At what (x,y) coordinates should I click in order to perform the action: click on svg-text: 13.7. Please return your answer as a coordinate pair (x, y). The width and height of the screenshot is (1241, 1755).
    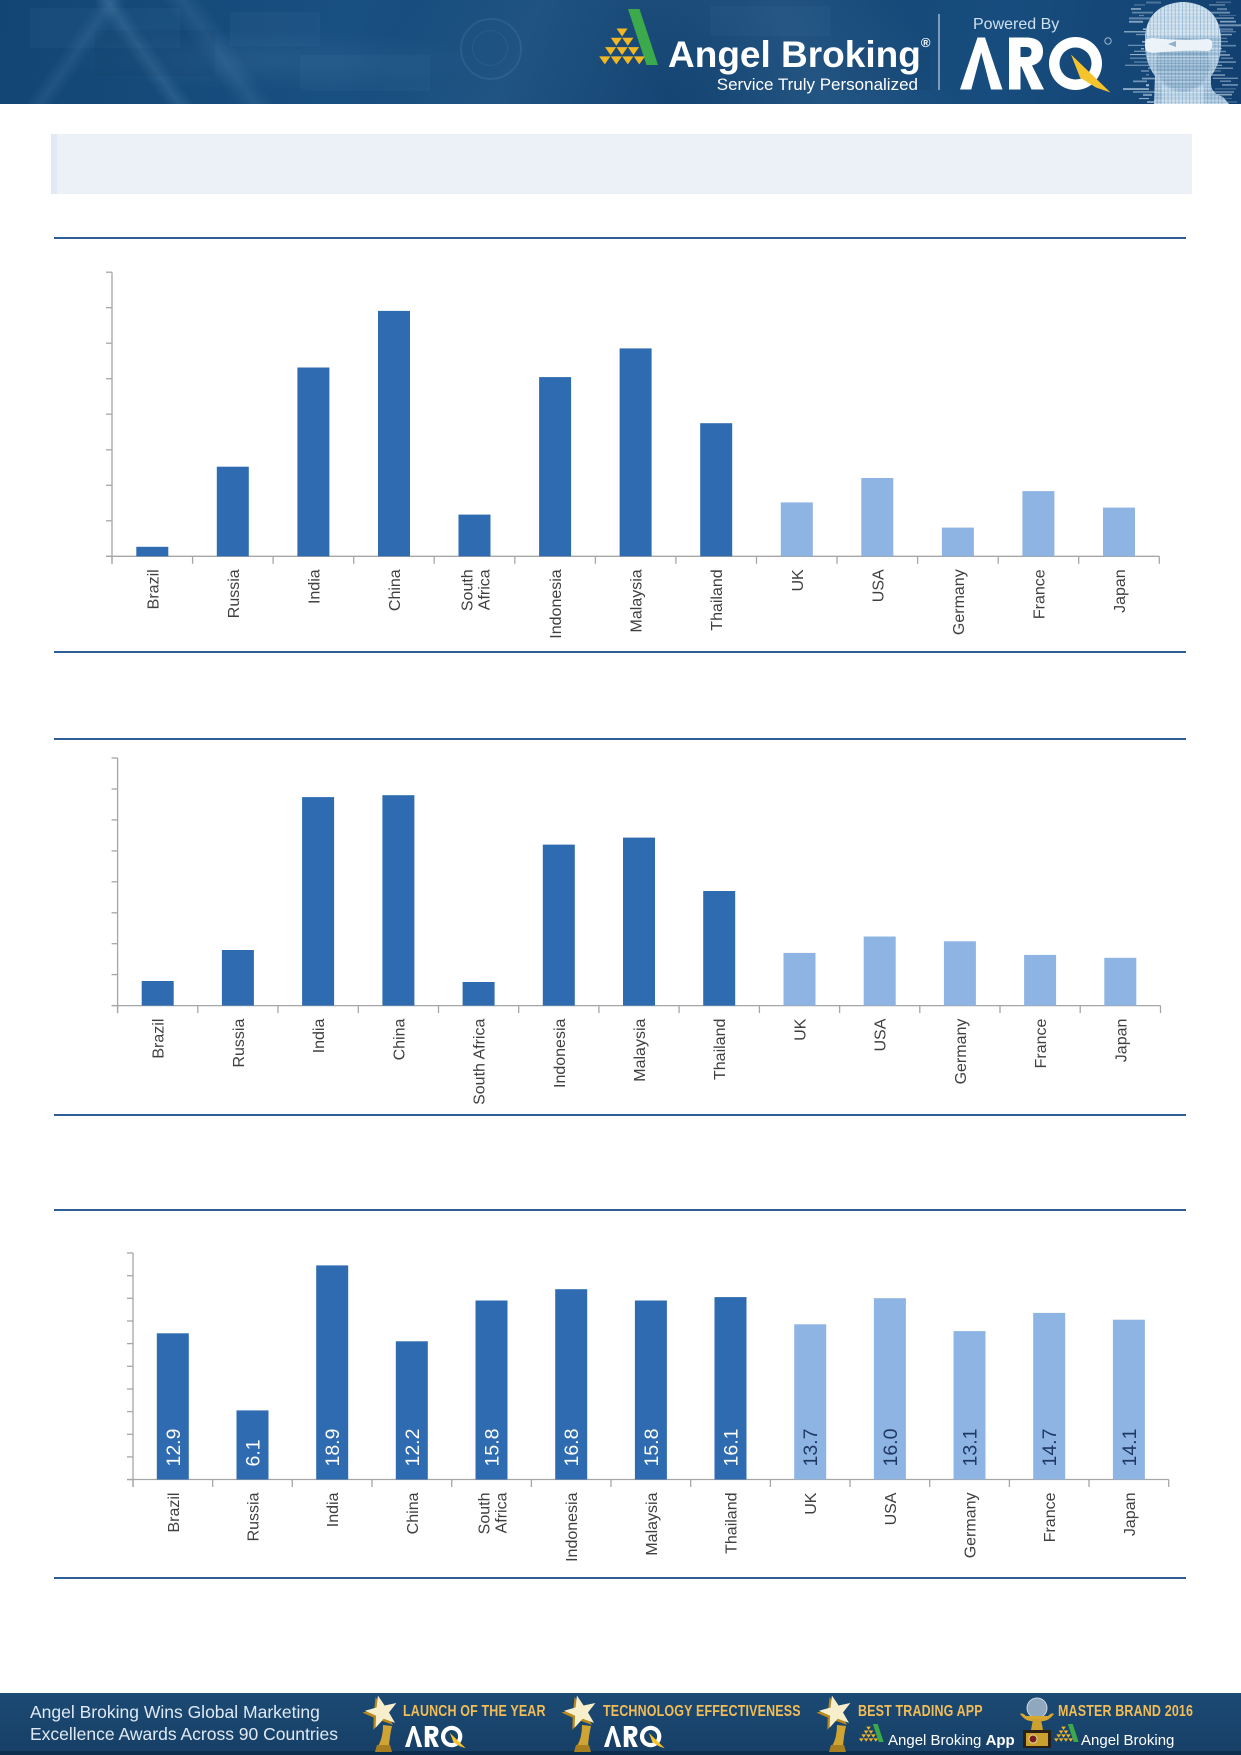
    Looking at the image, I should click on (811, 1448).